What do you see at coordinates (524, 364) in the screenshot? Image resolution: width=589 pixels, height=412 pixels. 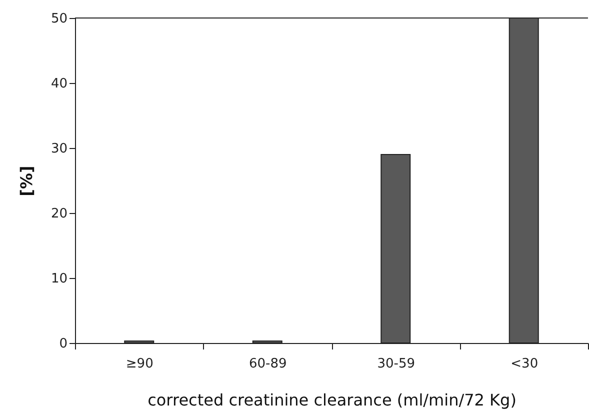 I see `x-tick-label: <30` at bounding box center [524, 364].